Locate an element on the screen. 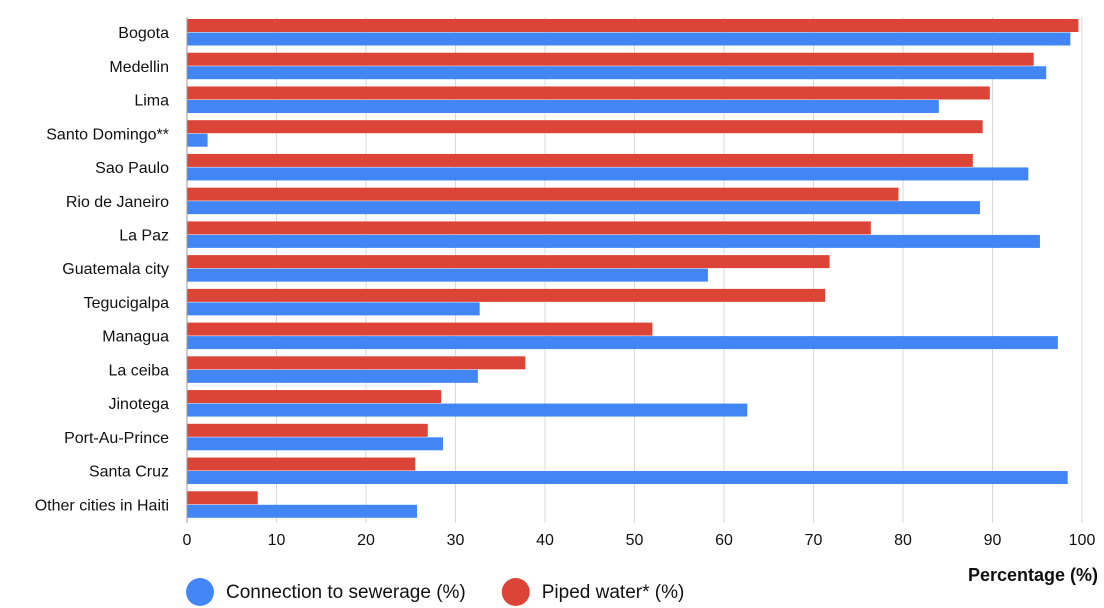  y-tick-label: Other cities in Haiti is located at coordinates (102, 505).